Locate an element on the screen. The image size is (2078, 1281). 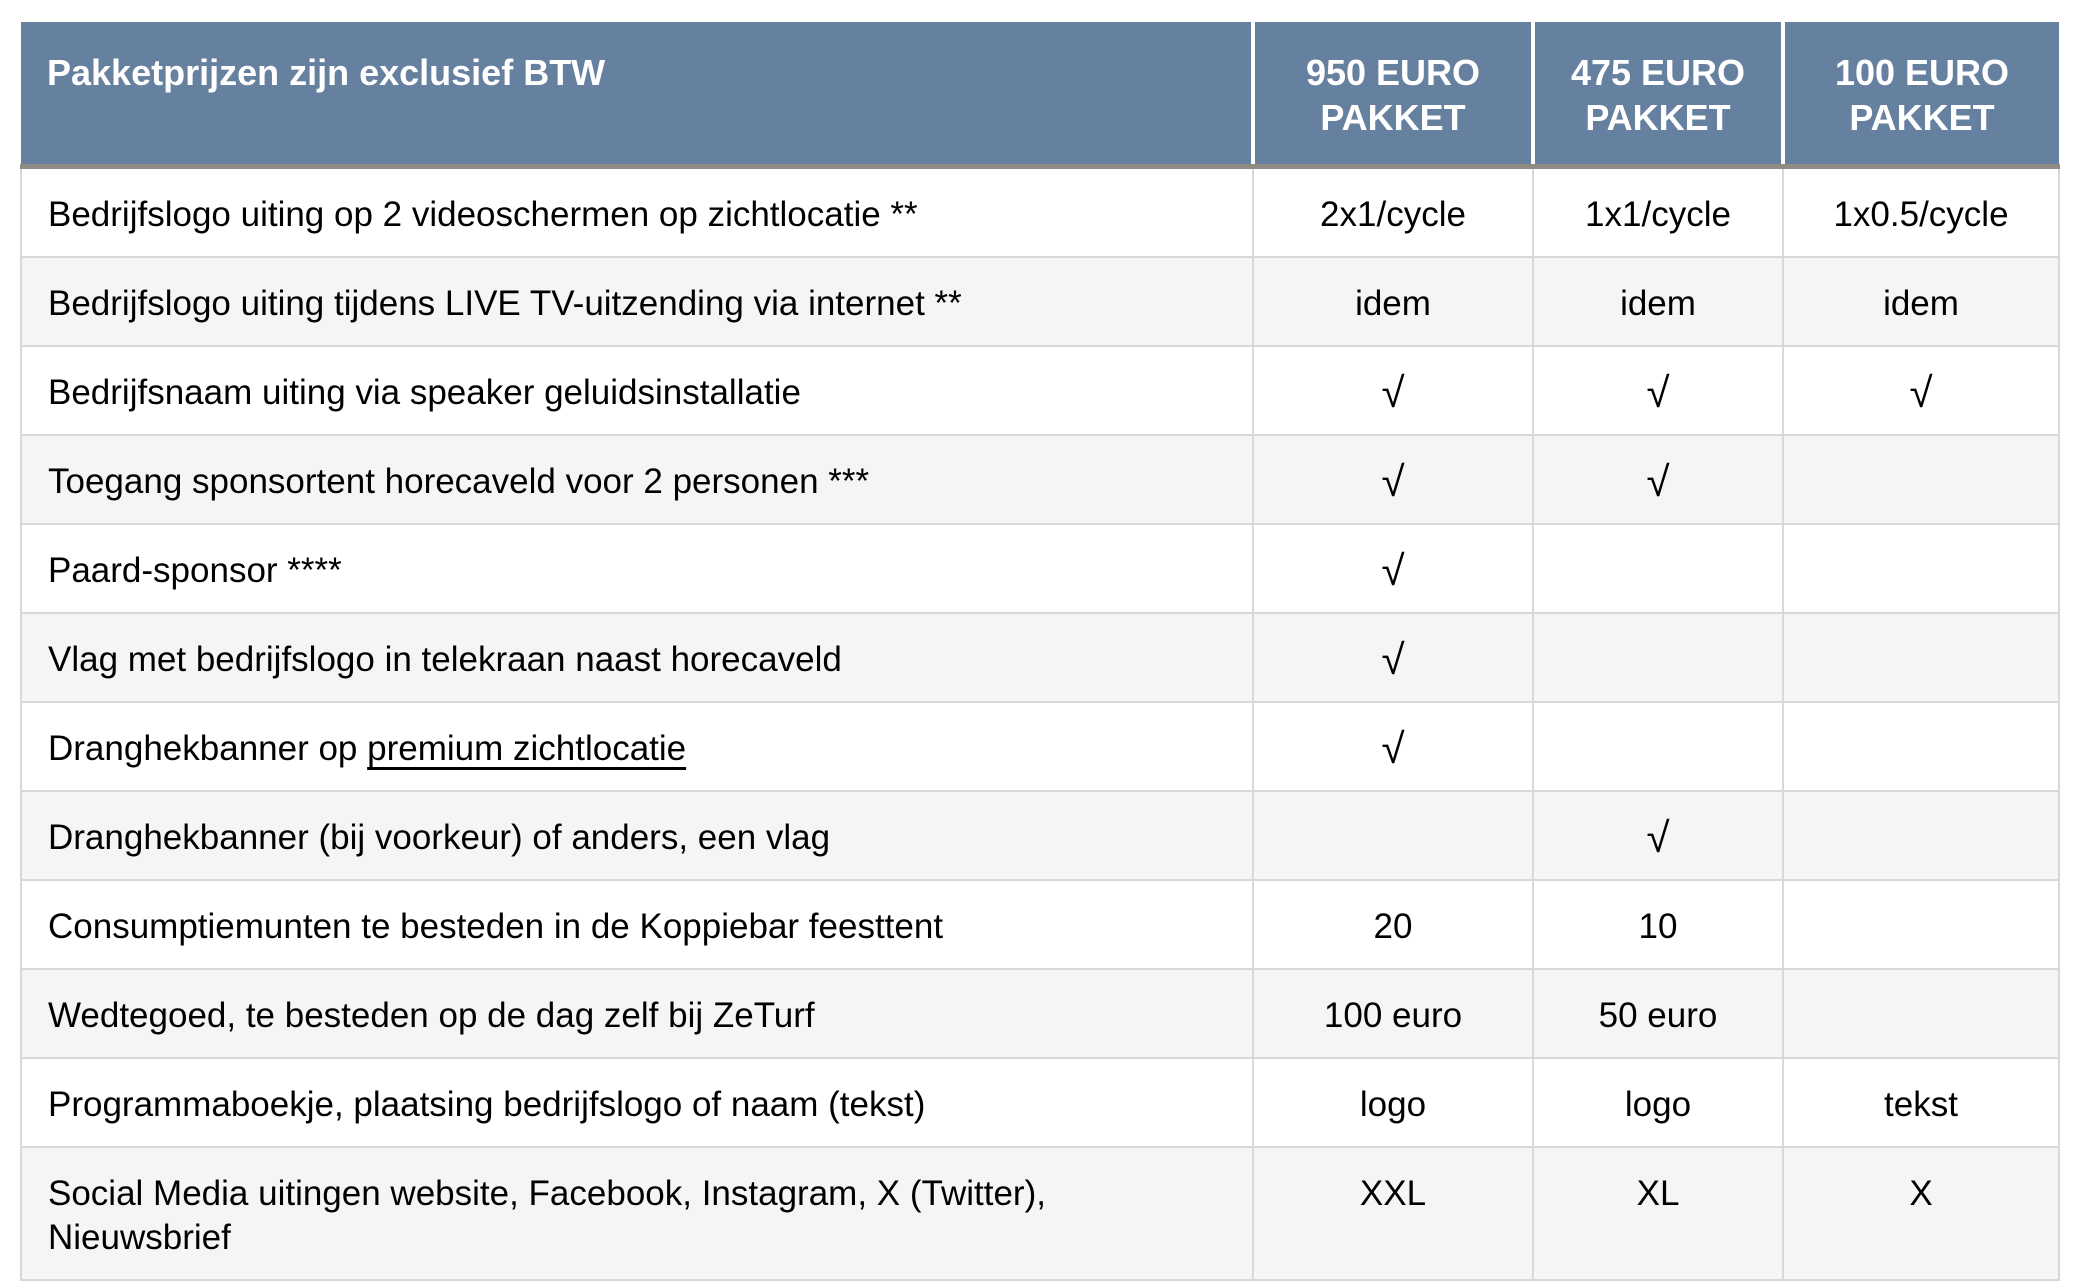
row-label: Paard-sponsor **** is located at coordinates (637, 568).